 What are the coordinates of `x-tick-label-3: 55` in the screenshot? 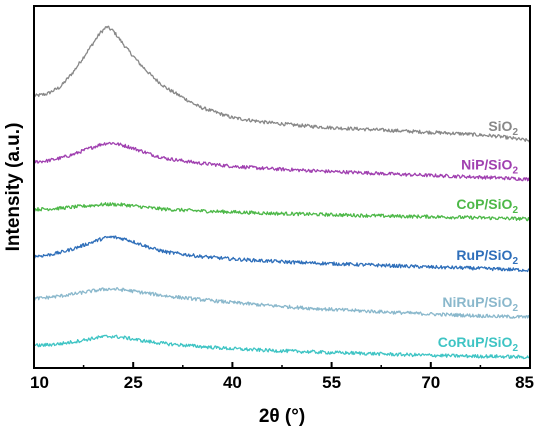 It's located at (331, 382).